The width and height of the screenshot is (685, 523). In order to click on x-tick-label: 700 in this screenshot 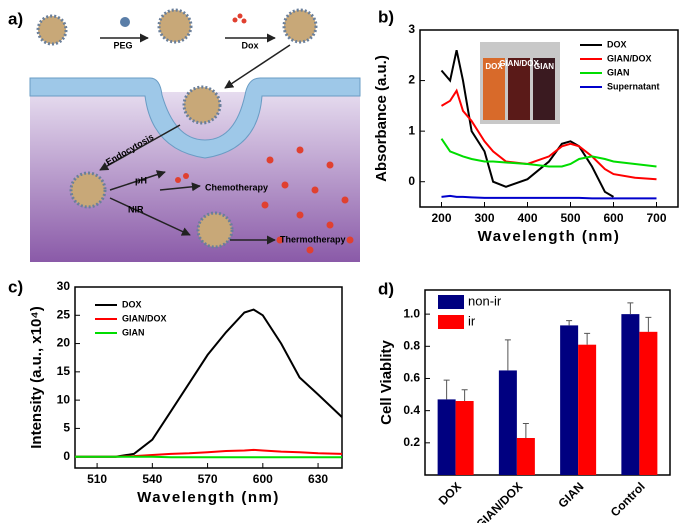, I will do `click(656, 218)`.